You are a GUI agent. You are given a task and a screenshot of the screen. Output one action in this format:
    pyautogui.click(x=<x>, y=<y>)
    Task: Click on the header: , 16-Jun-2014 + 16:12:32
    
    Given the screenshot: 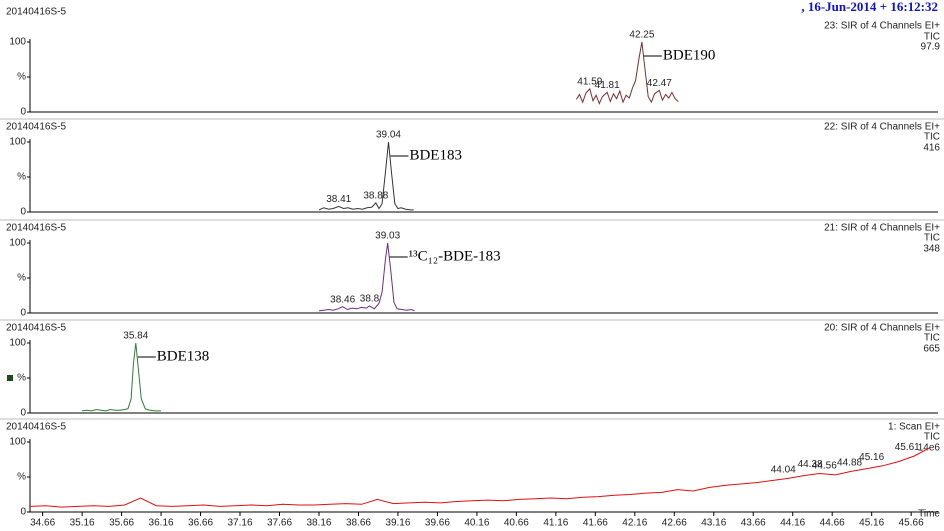 What is the action you would take?
    pyautogui.click(x=869, y=7)
    